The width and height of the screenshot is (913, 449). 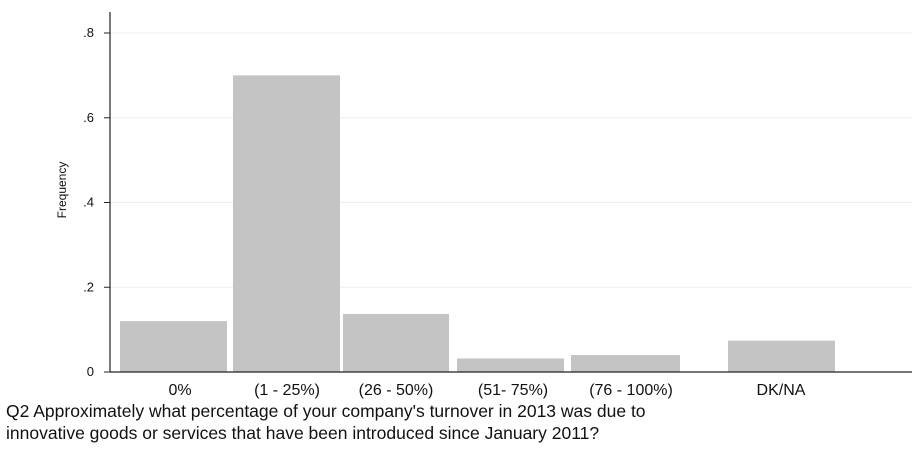 What do you see at coordinates (62, 190) in the screenshot?
I see `y-axis-title: Frequency` at bounding box center [62, 190].